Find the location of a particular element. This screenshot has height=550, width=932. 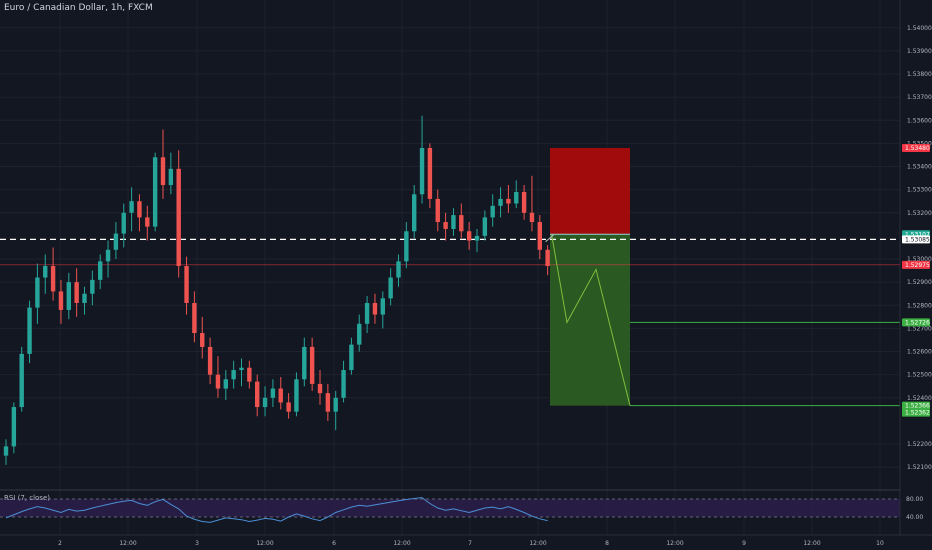

price-tag: 1.52726 is located at coordinates (916, 322).